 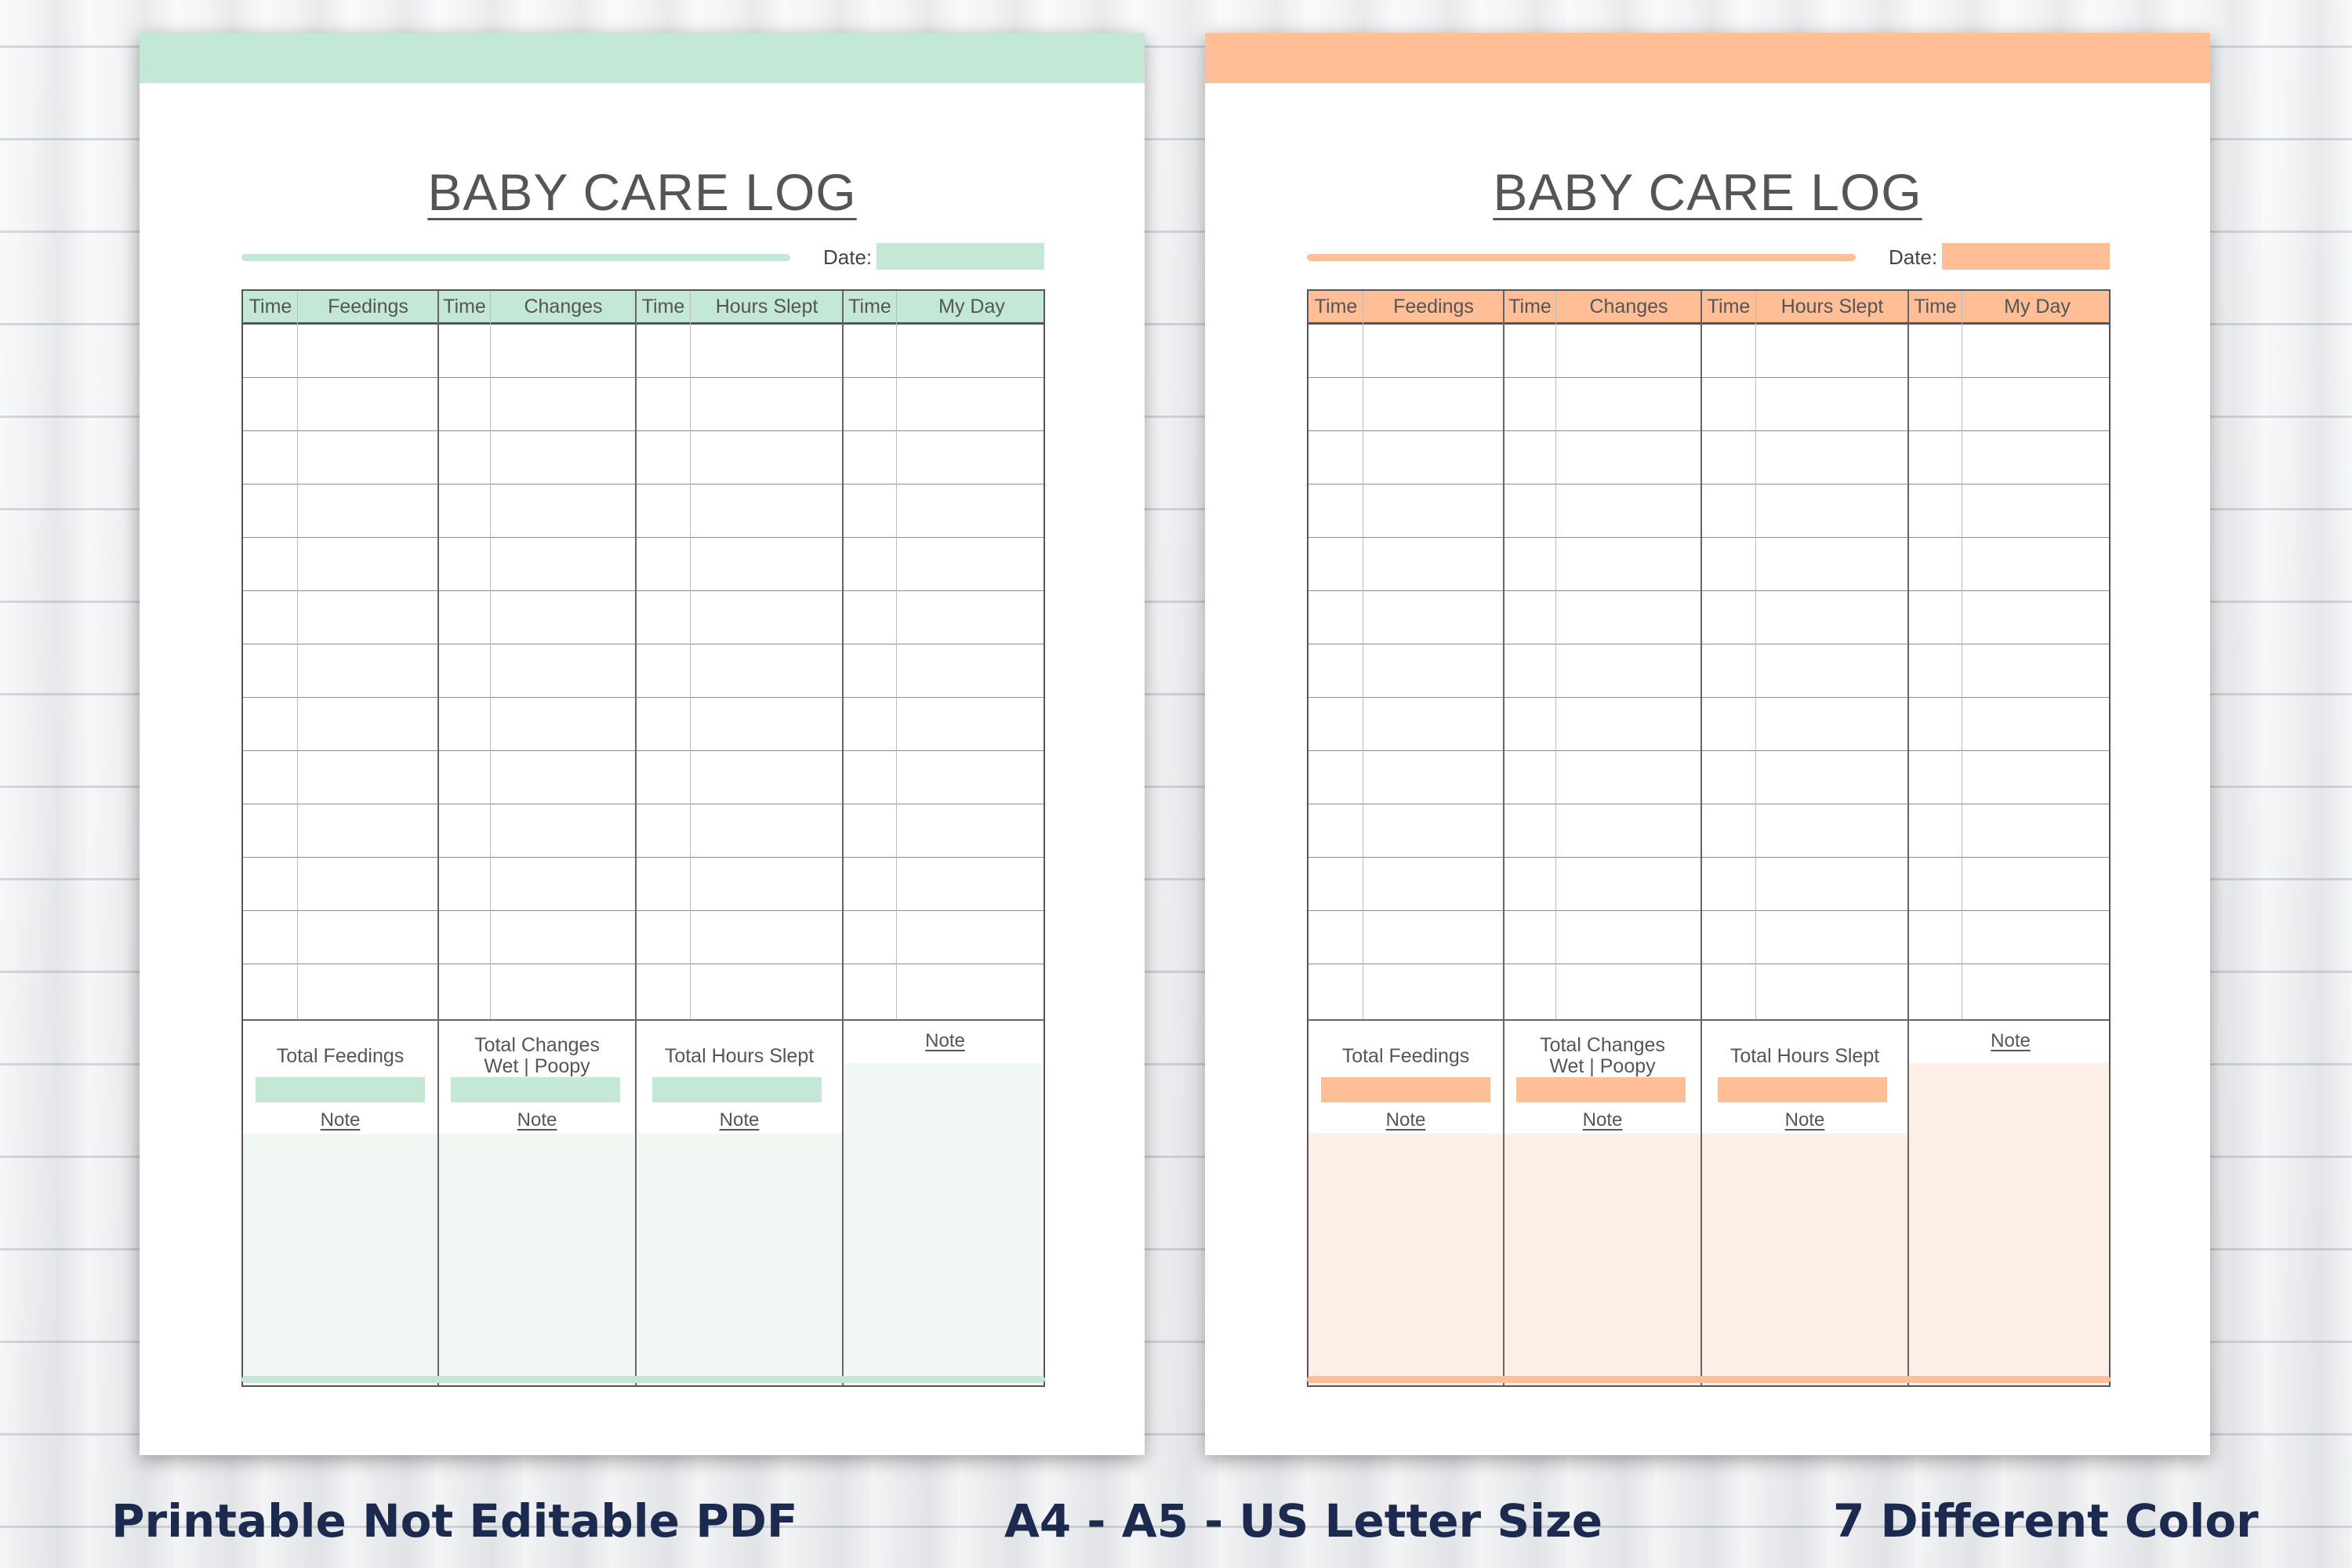 What do you see at coordinates (1913, 257) in the screenshot?
I see `date-label: Date:` at bounding box center [1913, 257].